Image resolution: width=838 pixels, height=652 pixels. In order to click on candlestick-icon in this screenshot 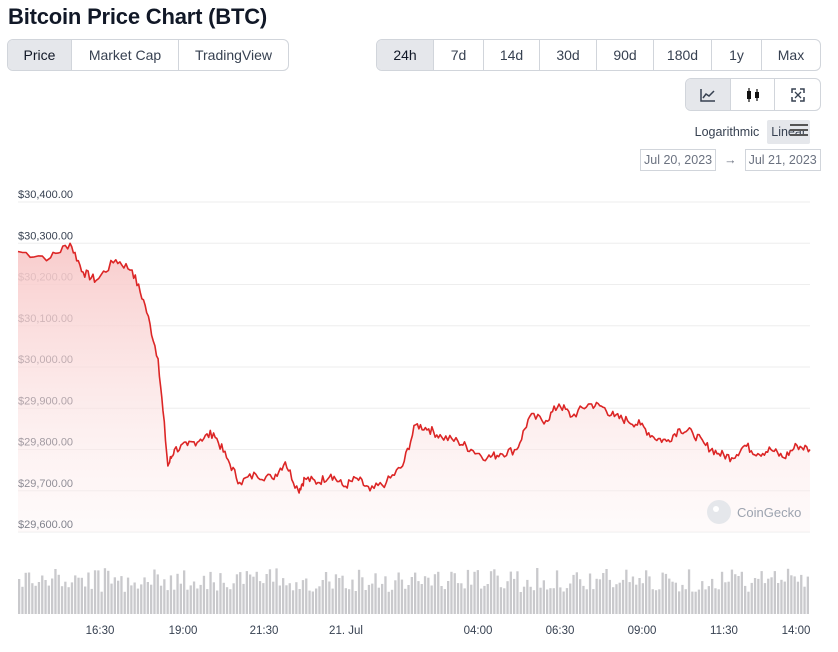, I will do `click(752, 94)`.